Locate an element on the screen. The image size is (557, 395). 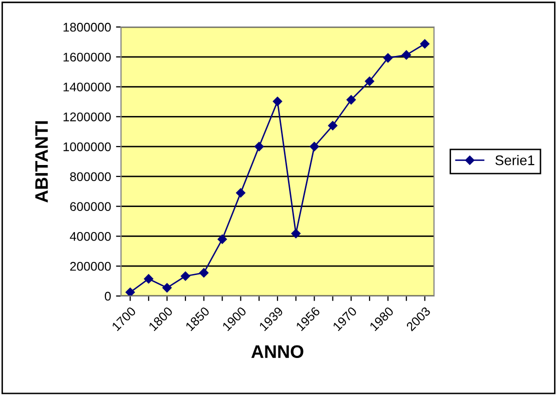
x-axis-title: ANNO is located at coordinates (277, 351).